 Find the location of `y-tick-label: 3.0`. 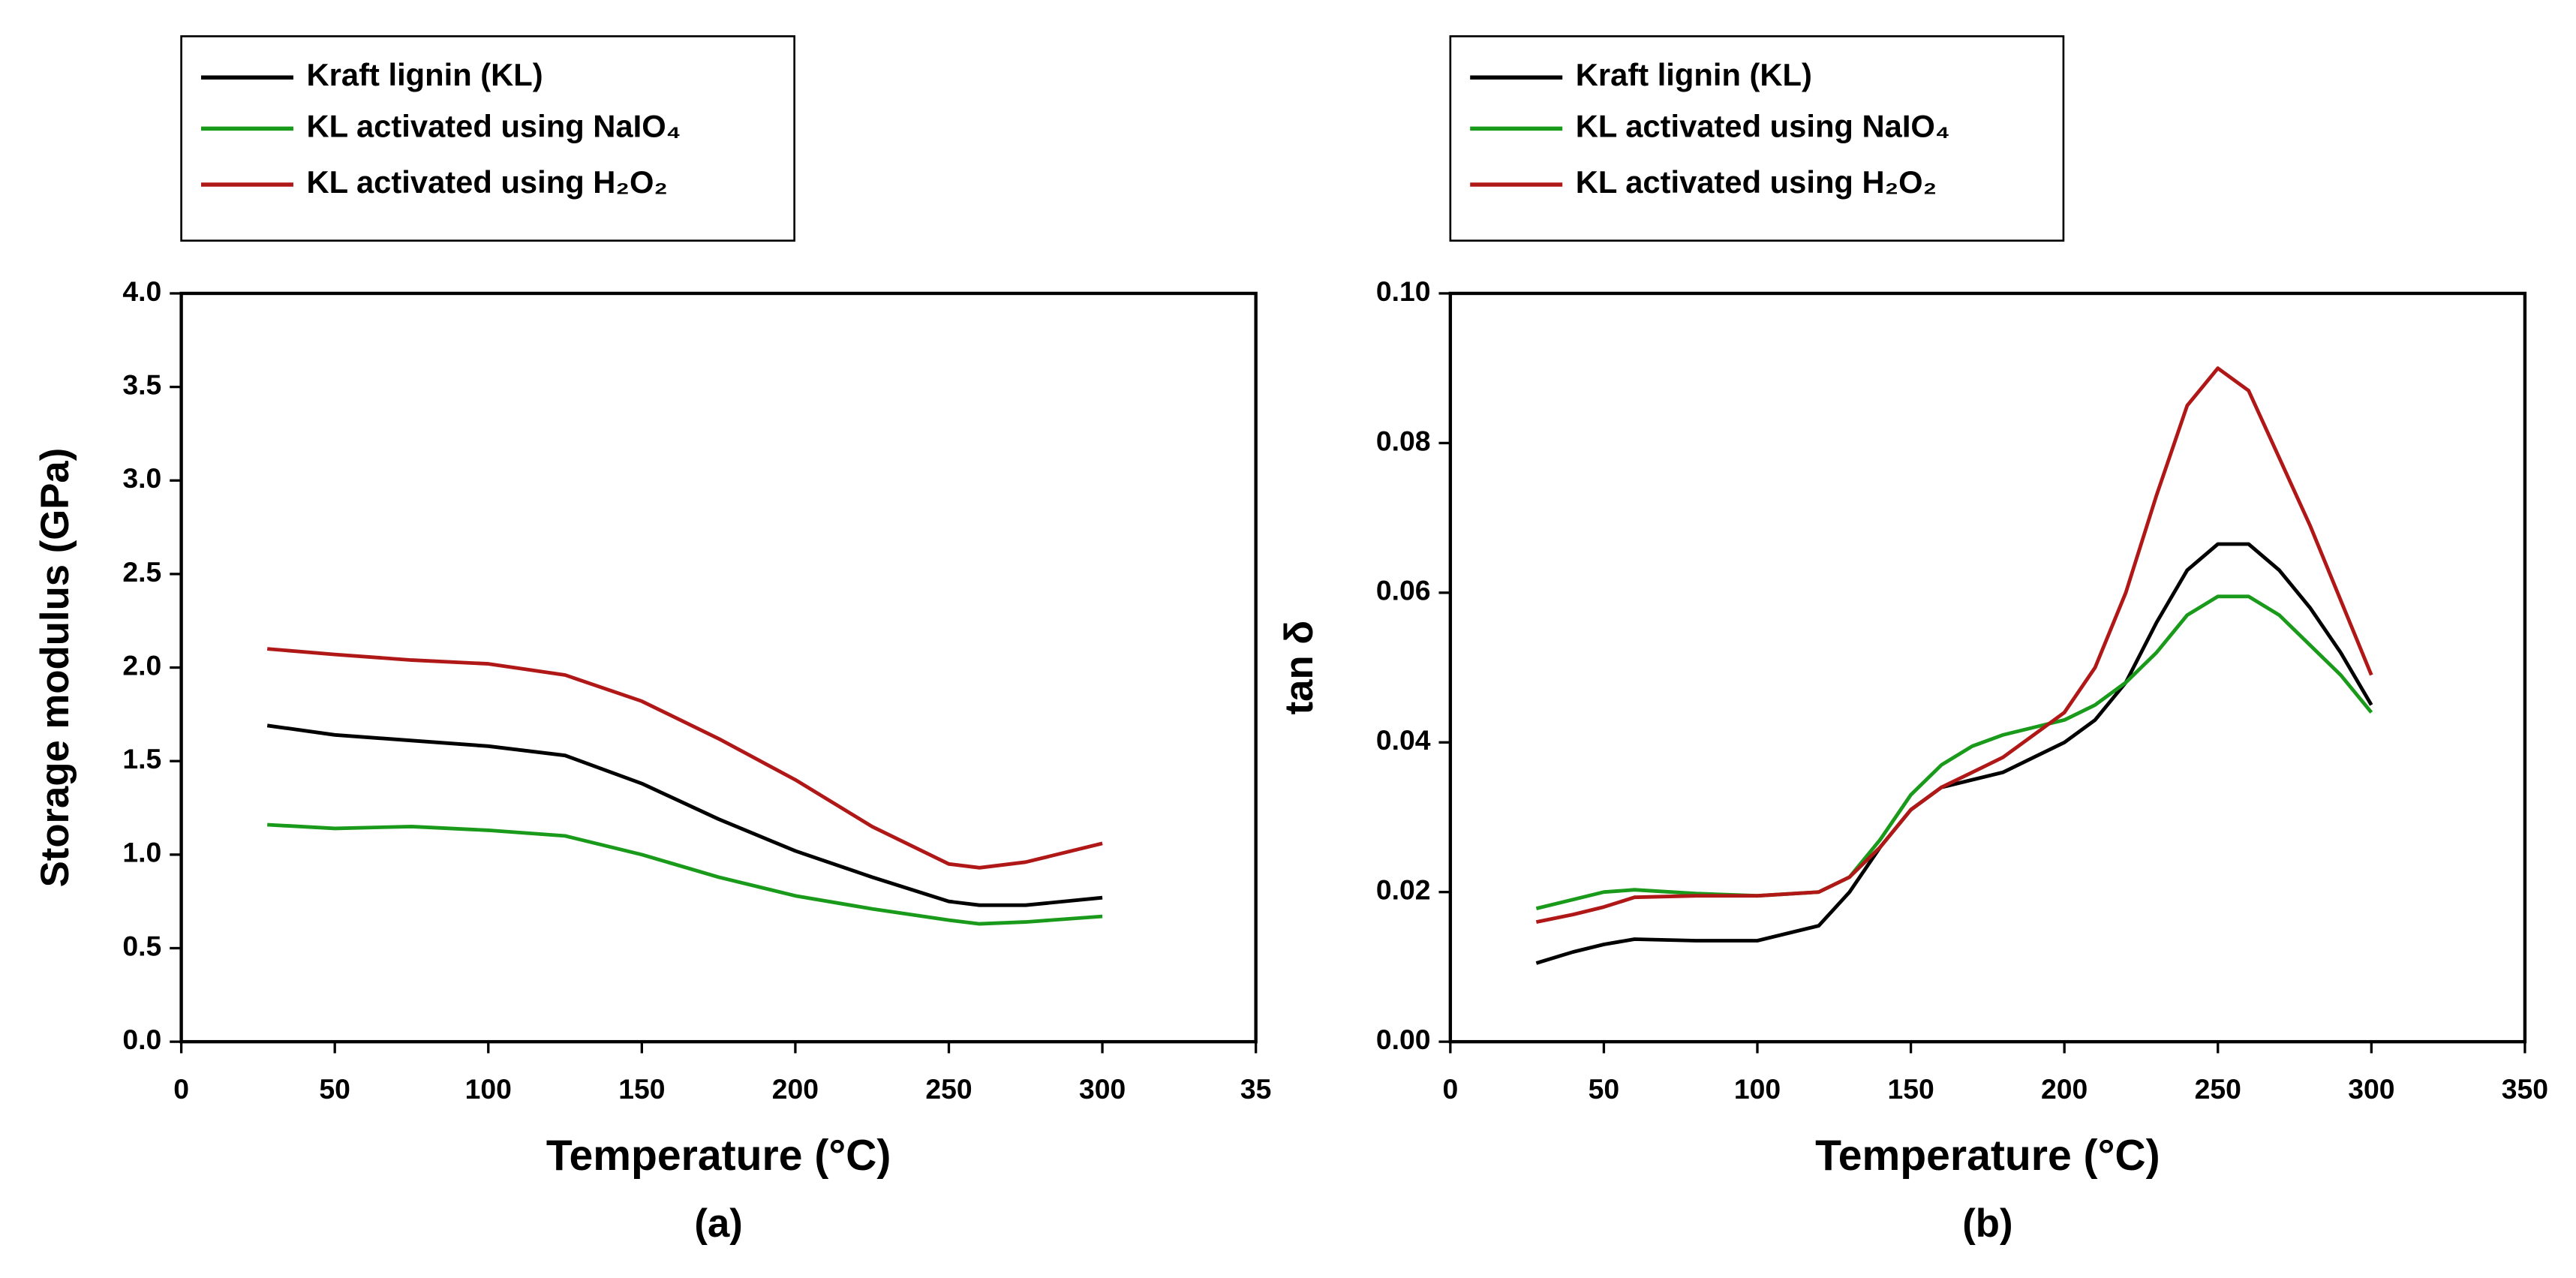

y-tick-label: 3.0 is located at coordinates (141, 478).